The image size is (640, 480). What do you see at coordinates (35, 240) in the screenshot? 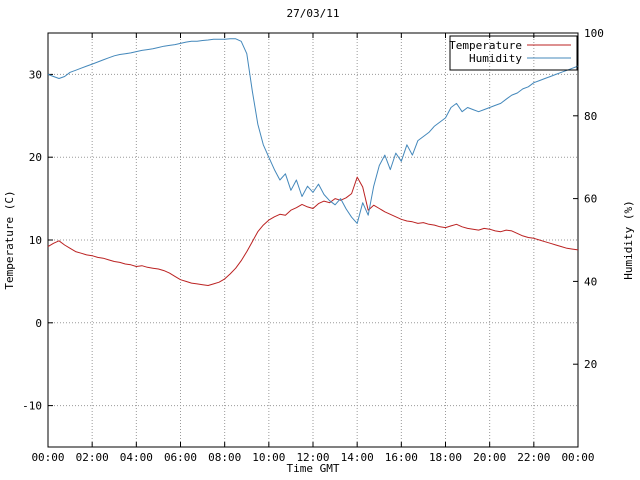
I see `y-tick-label: 10` at bounding box center [35, 240].